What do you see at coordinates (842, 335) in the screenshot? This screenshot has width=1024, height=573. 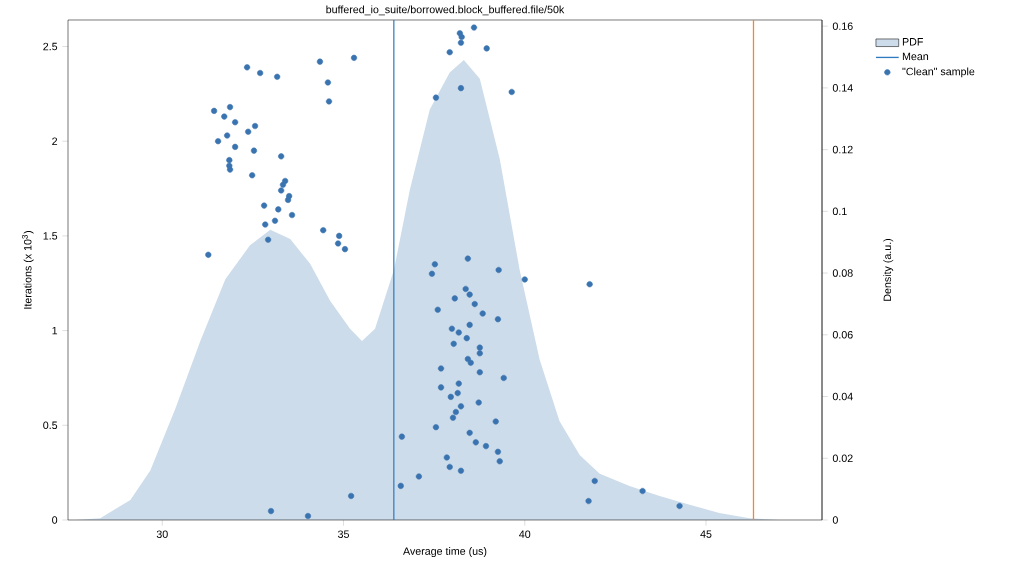 I see `y2-tick-label: 0.06` at bounding box center [842, 335].